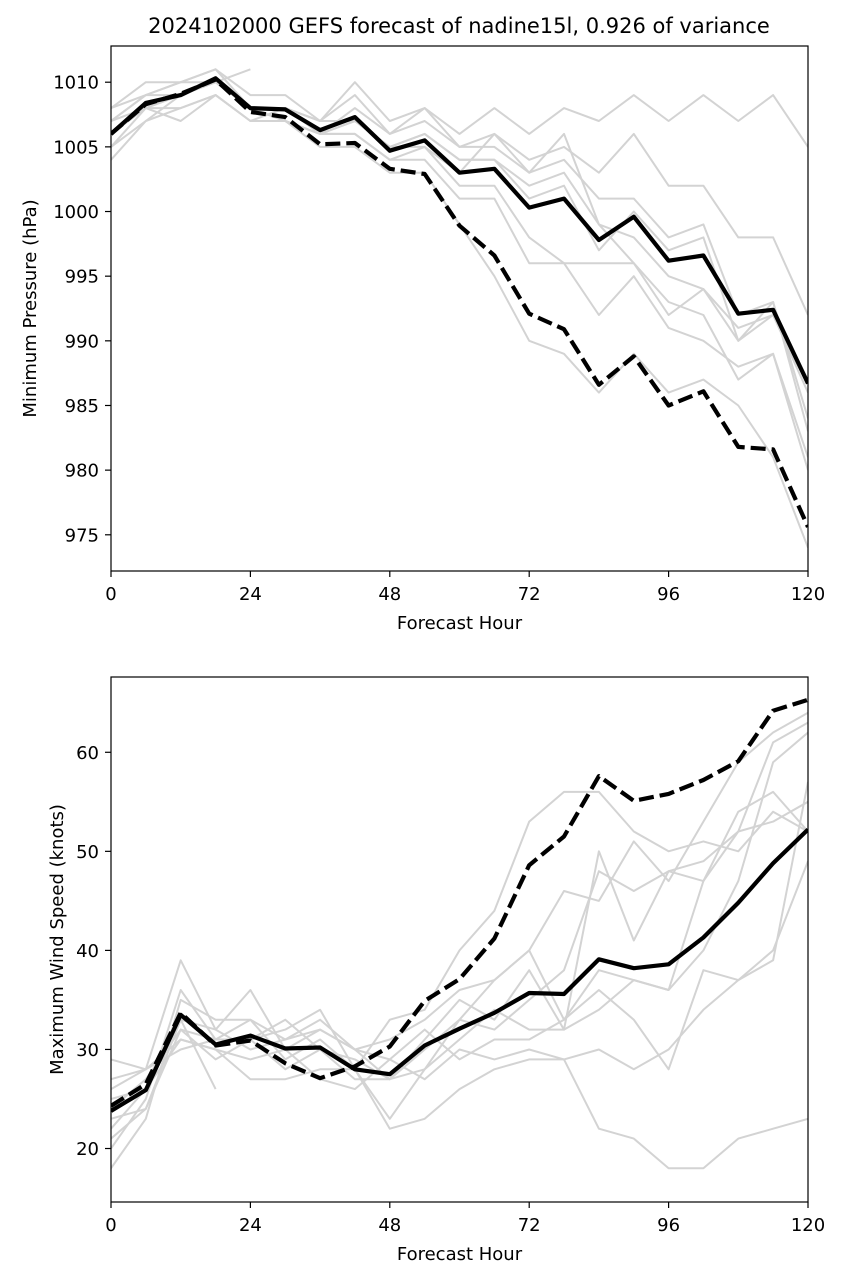  Describe the element at coordinates (110, 1225) in the screenshot. I see `wind-x-tick-label: 0` at that location.